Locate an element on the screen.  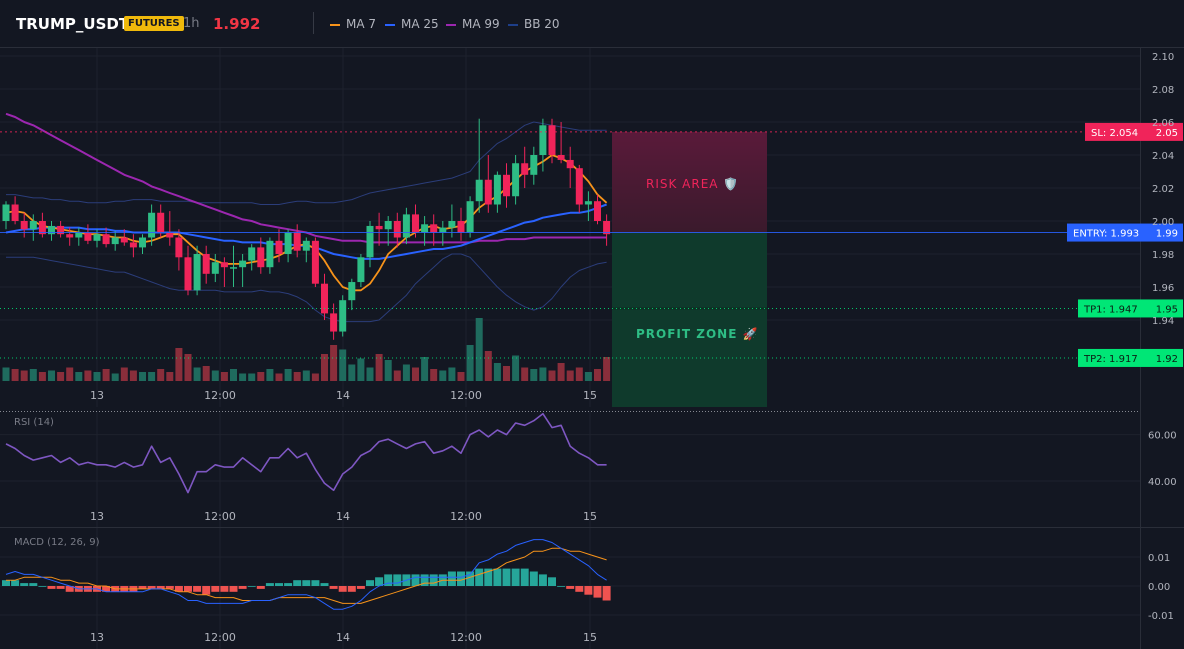
legend-ma7: MA 7 is located at coordinates (353, 24).